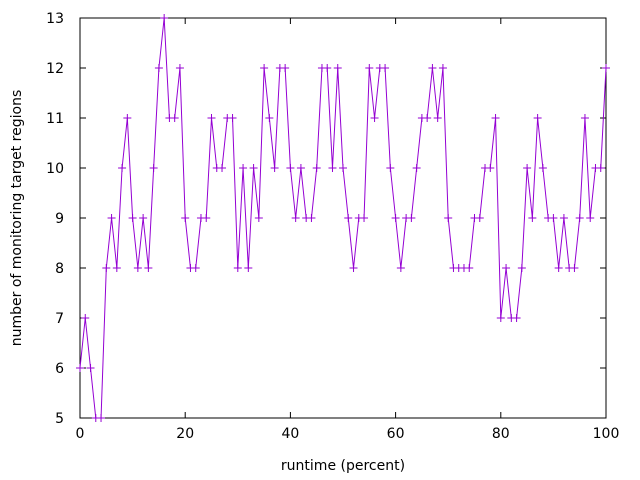  What do you see at coordinates (55, 19) in the screenshot?
I see `y-tick-label: 13` at bounding box center [55, 19].